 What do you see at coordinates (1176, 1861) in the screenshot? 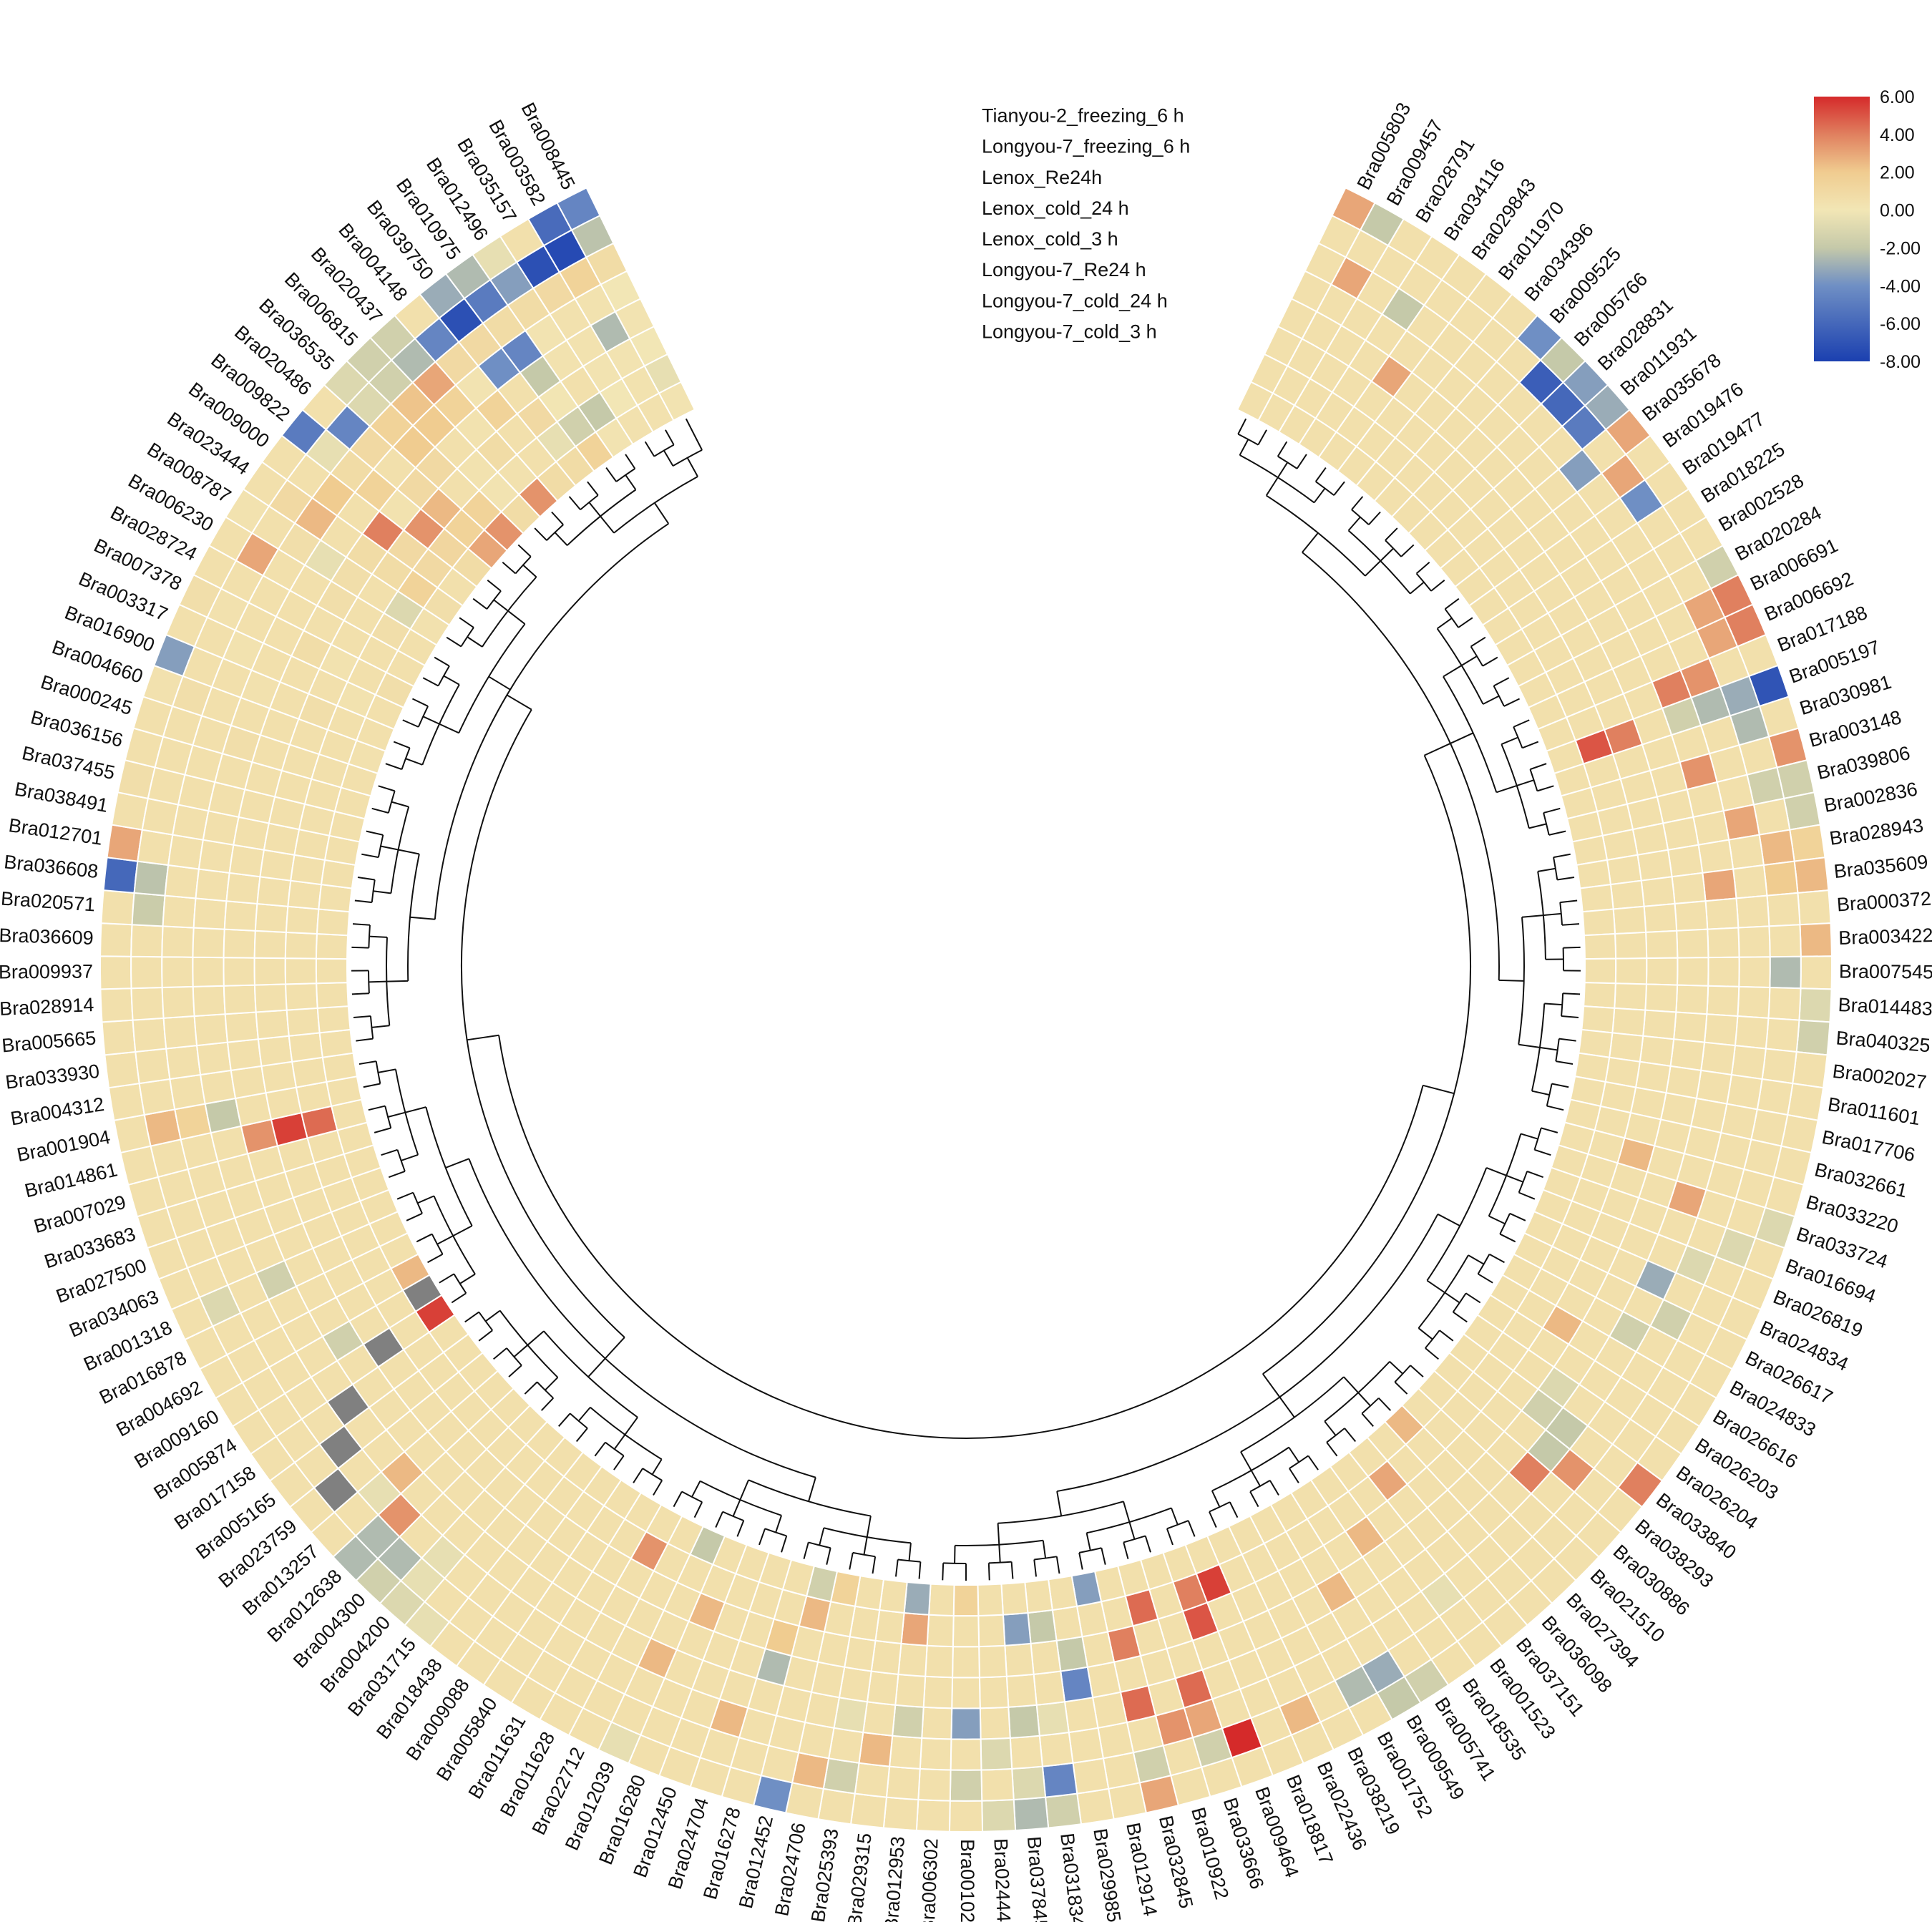
I see `gene-label: Bra032845` at bounding box center [1176, 1861].